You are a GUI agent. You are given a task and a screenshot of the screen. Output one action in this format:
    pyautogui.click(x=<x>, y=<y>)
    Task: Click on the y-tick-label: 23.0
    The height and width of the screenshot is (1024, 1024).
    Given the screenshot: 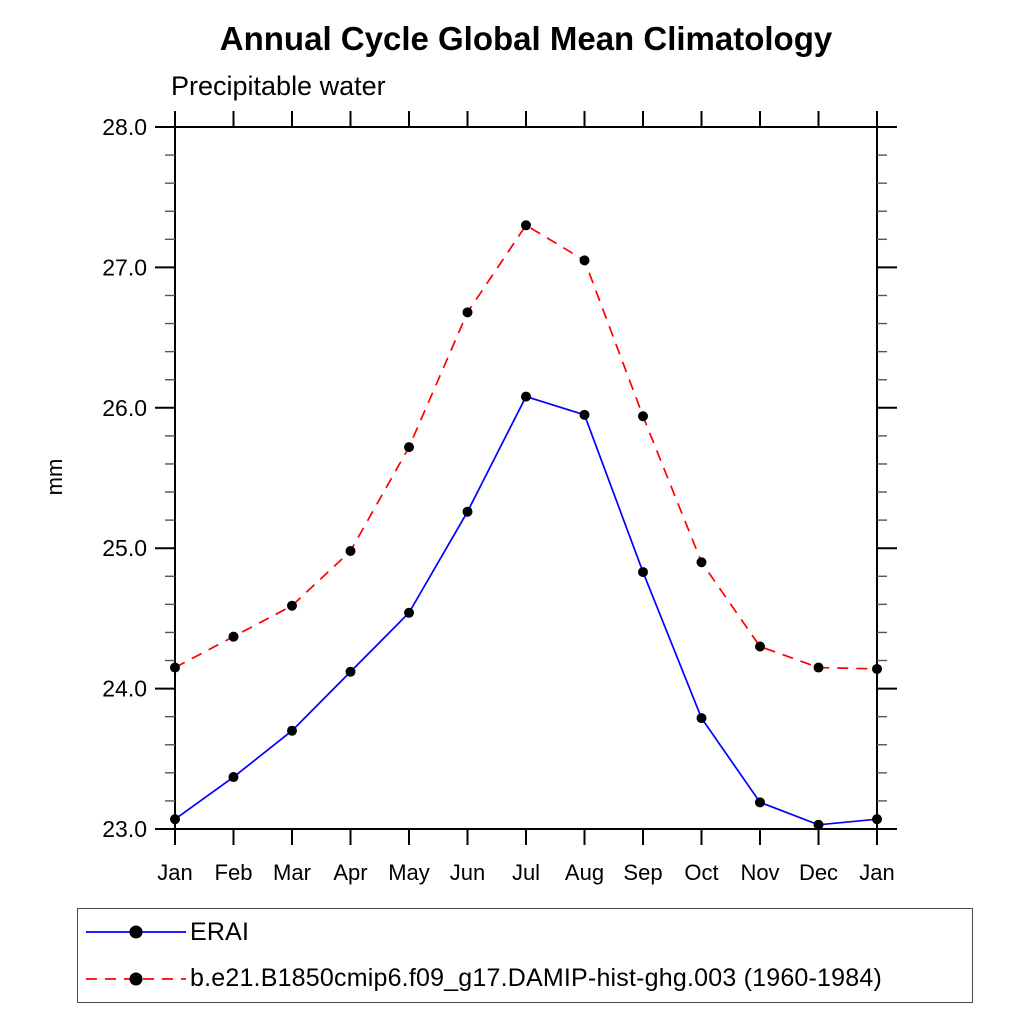 What is the action you would take?
    pyautogui.click(x=124, y=829)
    